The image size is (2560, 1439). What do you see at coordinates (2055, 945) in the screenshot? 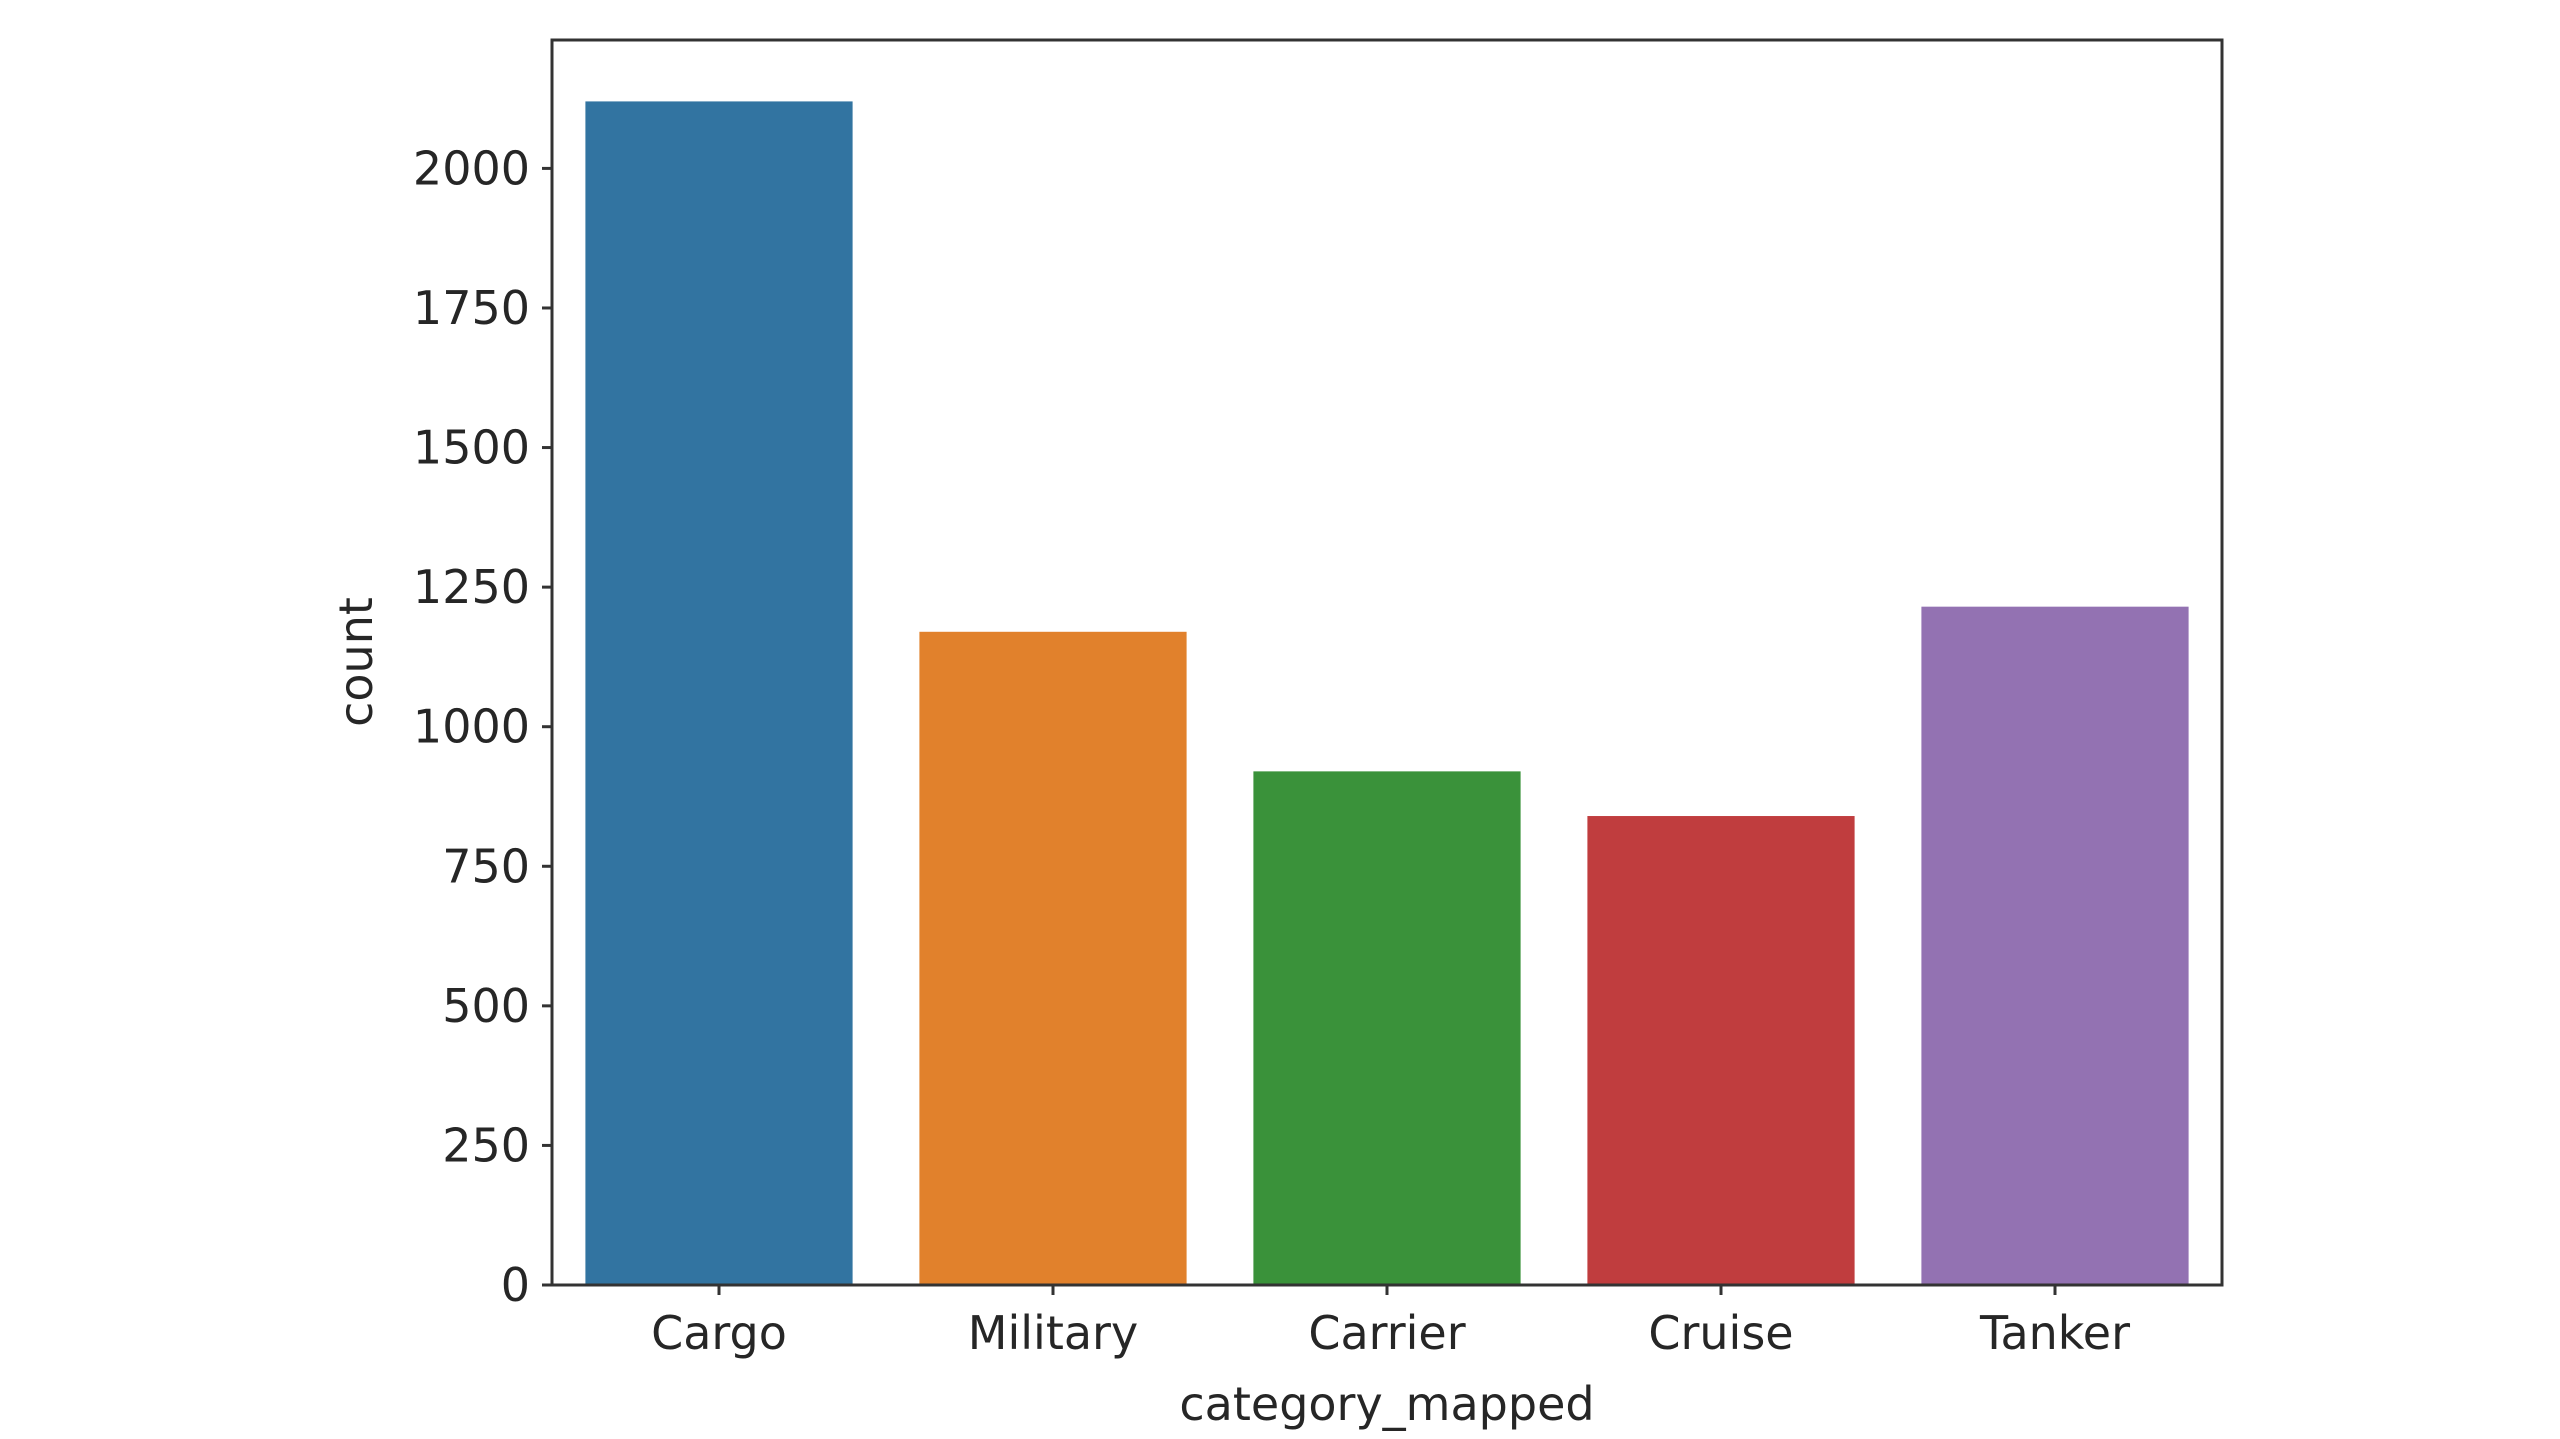
I see `bar-tanker` at bounding box center [2055, 945].